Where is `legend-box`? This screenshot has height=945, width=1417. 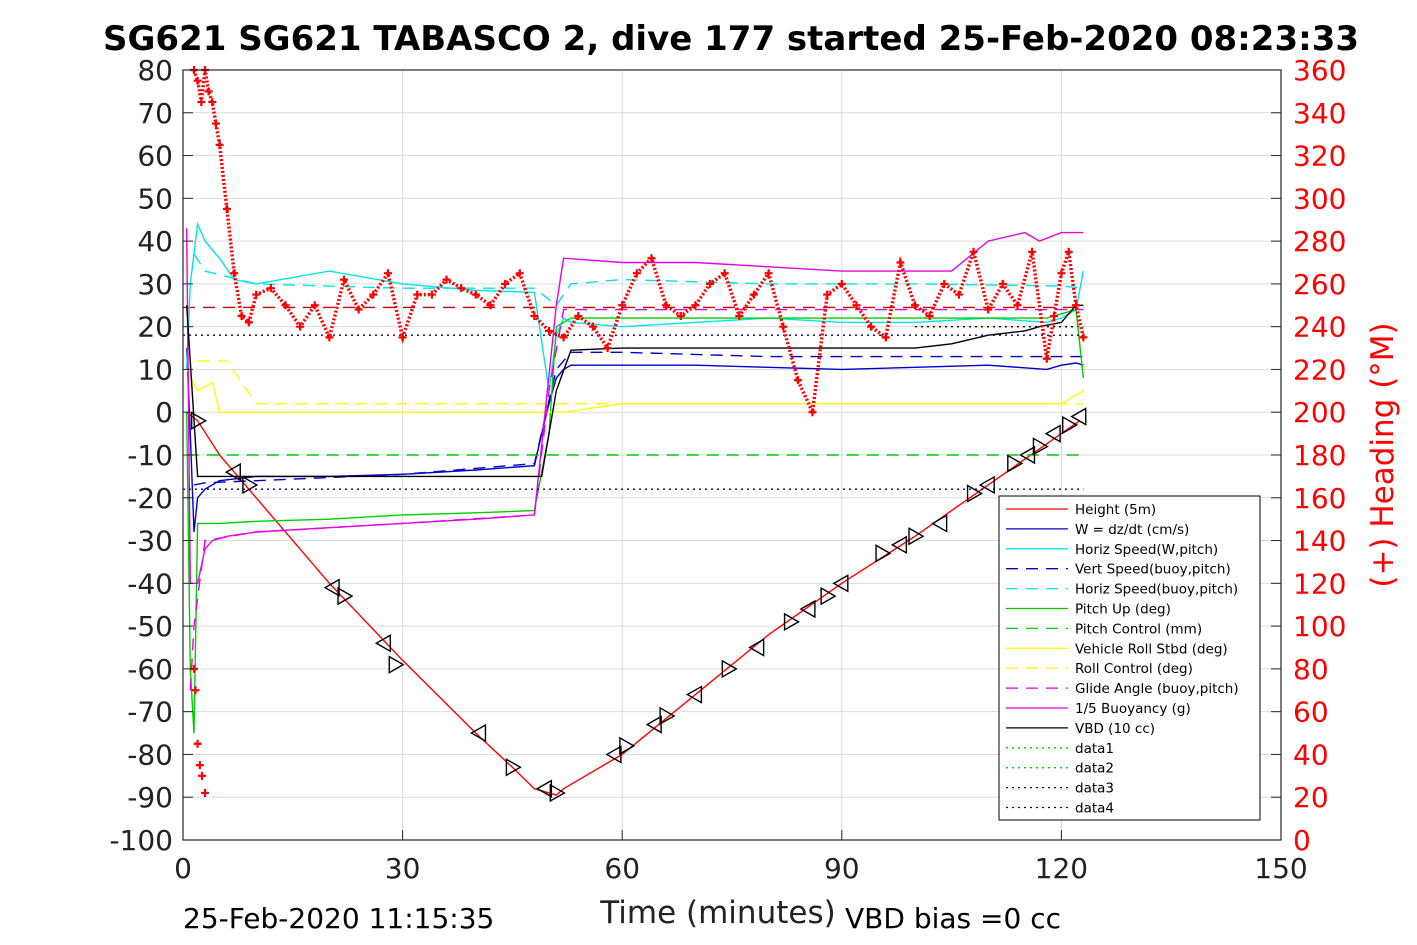
legend-box is located at coordinates (1129, 658).